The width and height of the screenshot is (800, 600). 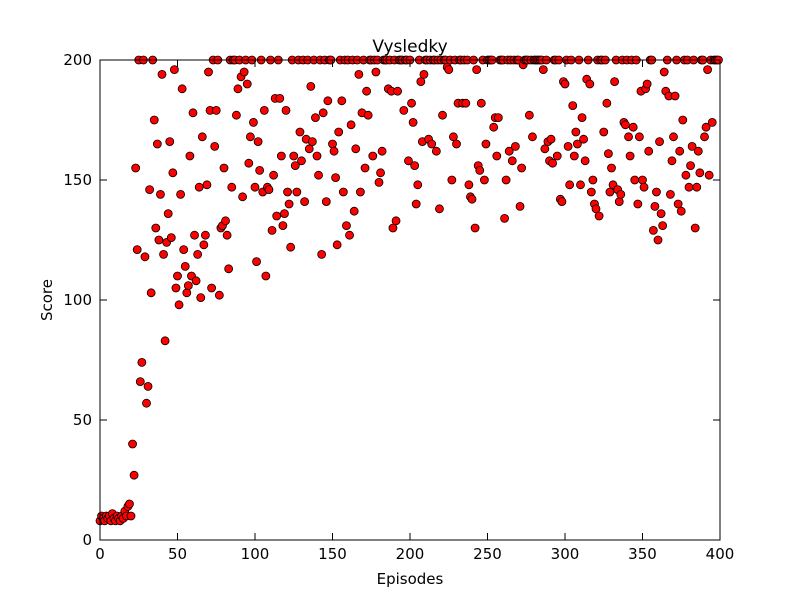 What do you see at coordinates (642, 554) in the screenshot?
I see `x-tick-label: 350` at bounding box center [642, 554].